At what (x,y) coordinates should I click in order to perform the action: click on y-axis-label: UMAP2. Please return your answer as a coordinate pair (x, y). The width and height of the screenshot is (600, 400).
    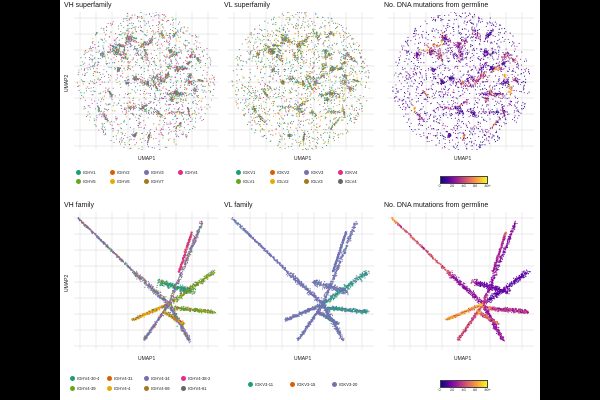
    Looking at the image, I should click on (67, 83).